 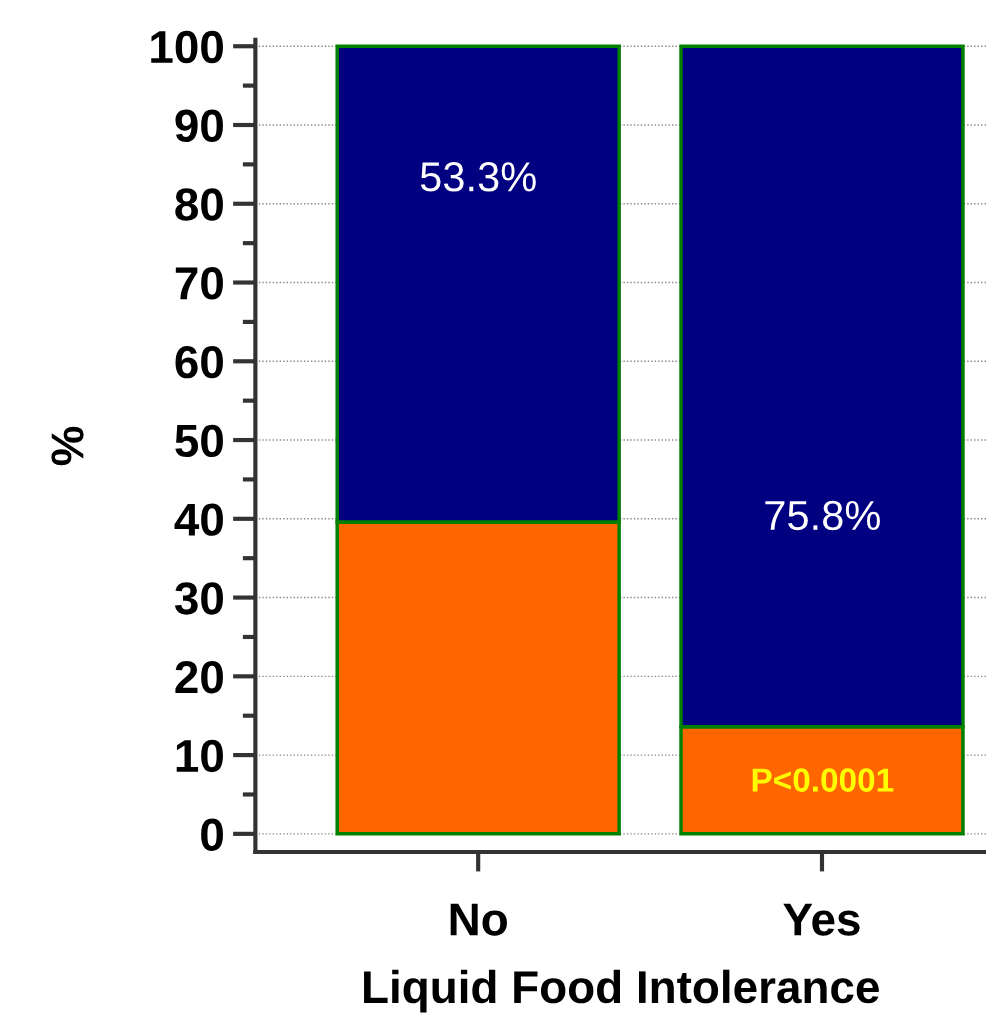 What do you see at coordinates (198, 598) in the screenshot?
I see `y-tick-label: 30` at bounding box center [198, 598].